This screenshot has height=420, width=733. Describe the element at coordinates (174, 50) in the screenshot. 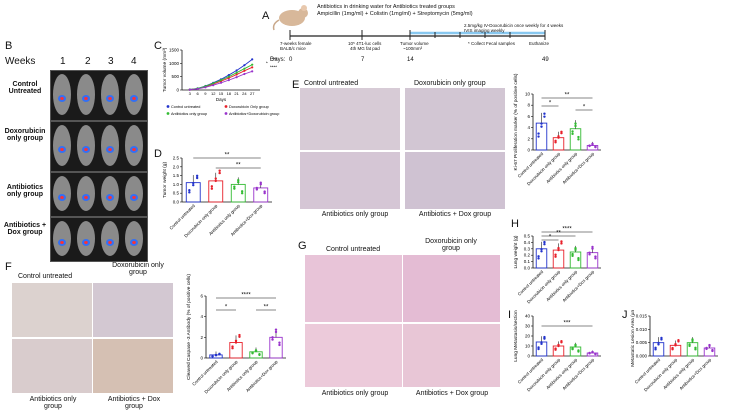

I see `y-tick-label: 1500` at that location.